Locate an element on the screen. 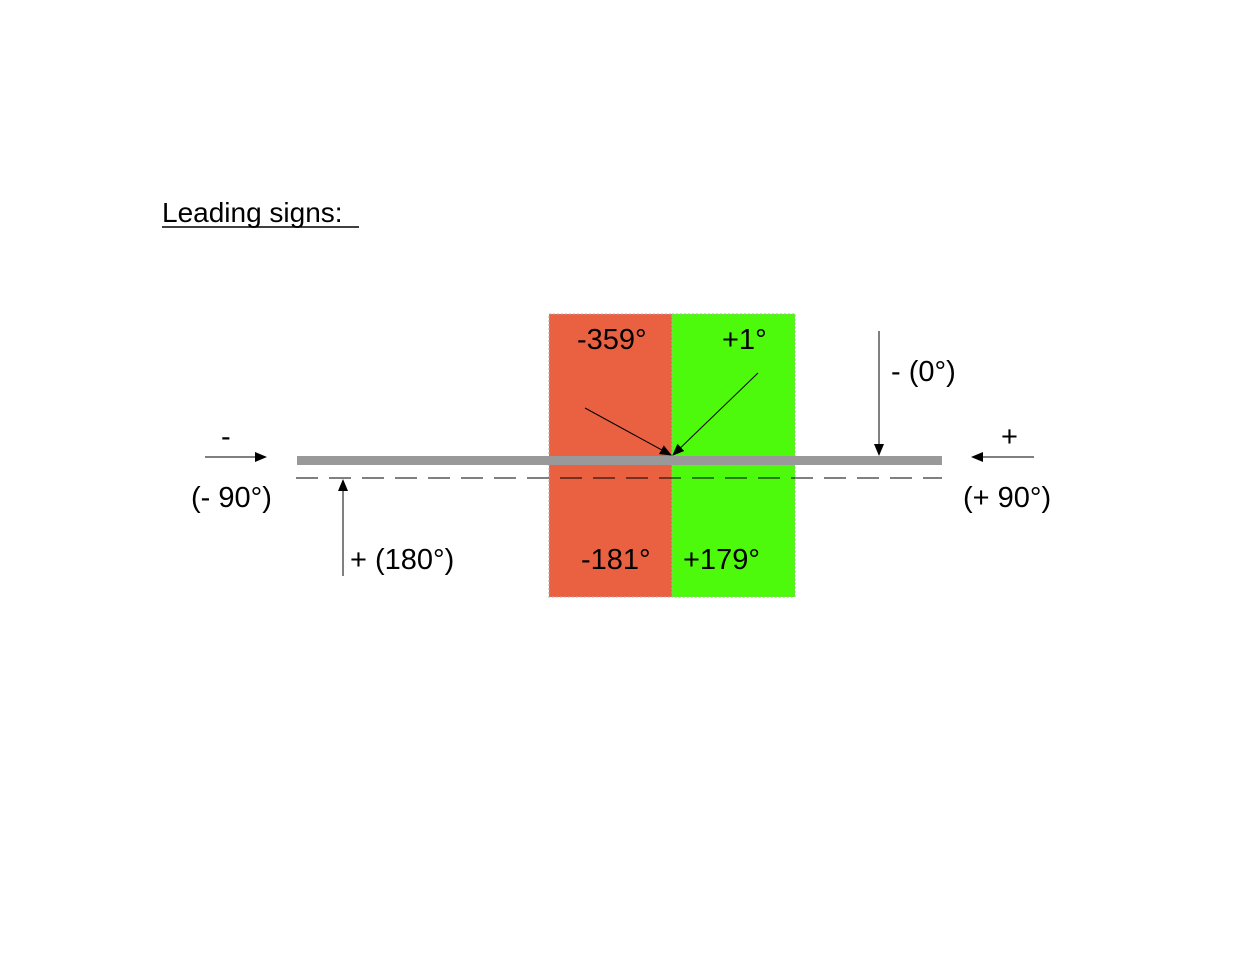 This screenshot has height=969, width=1254. label-plus-1: +1° is located at coordinates (744, 340).